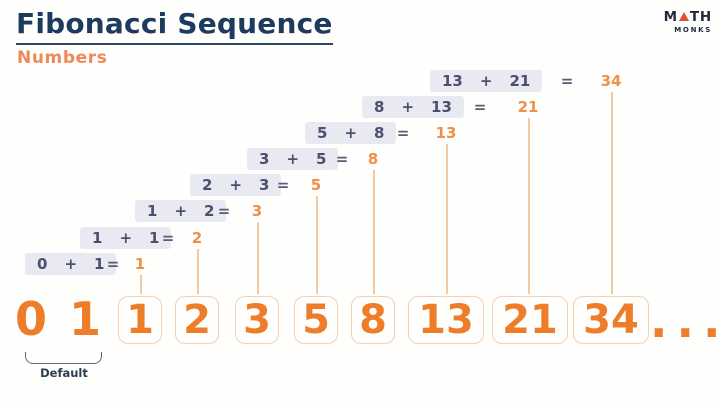 Image resolution: width=720 pixels, height=401 pixels. I want to click on operand-b: 2, so click(209, 211).